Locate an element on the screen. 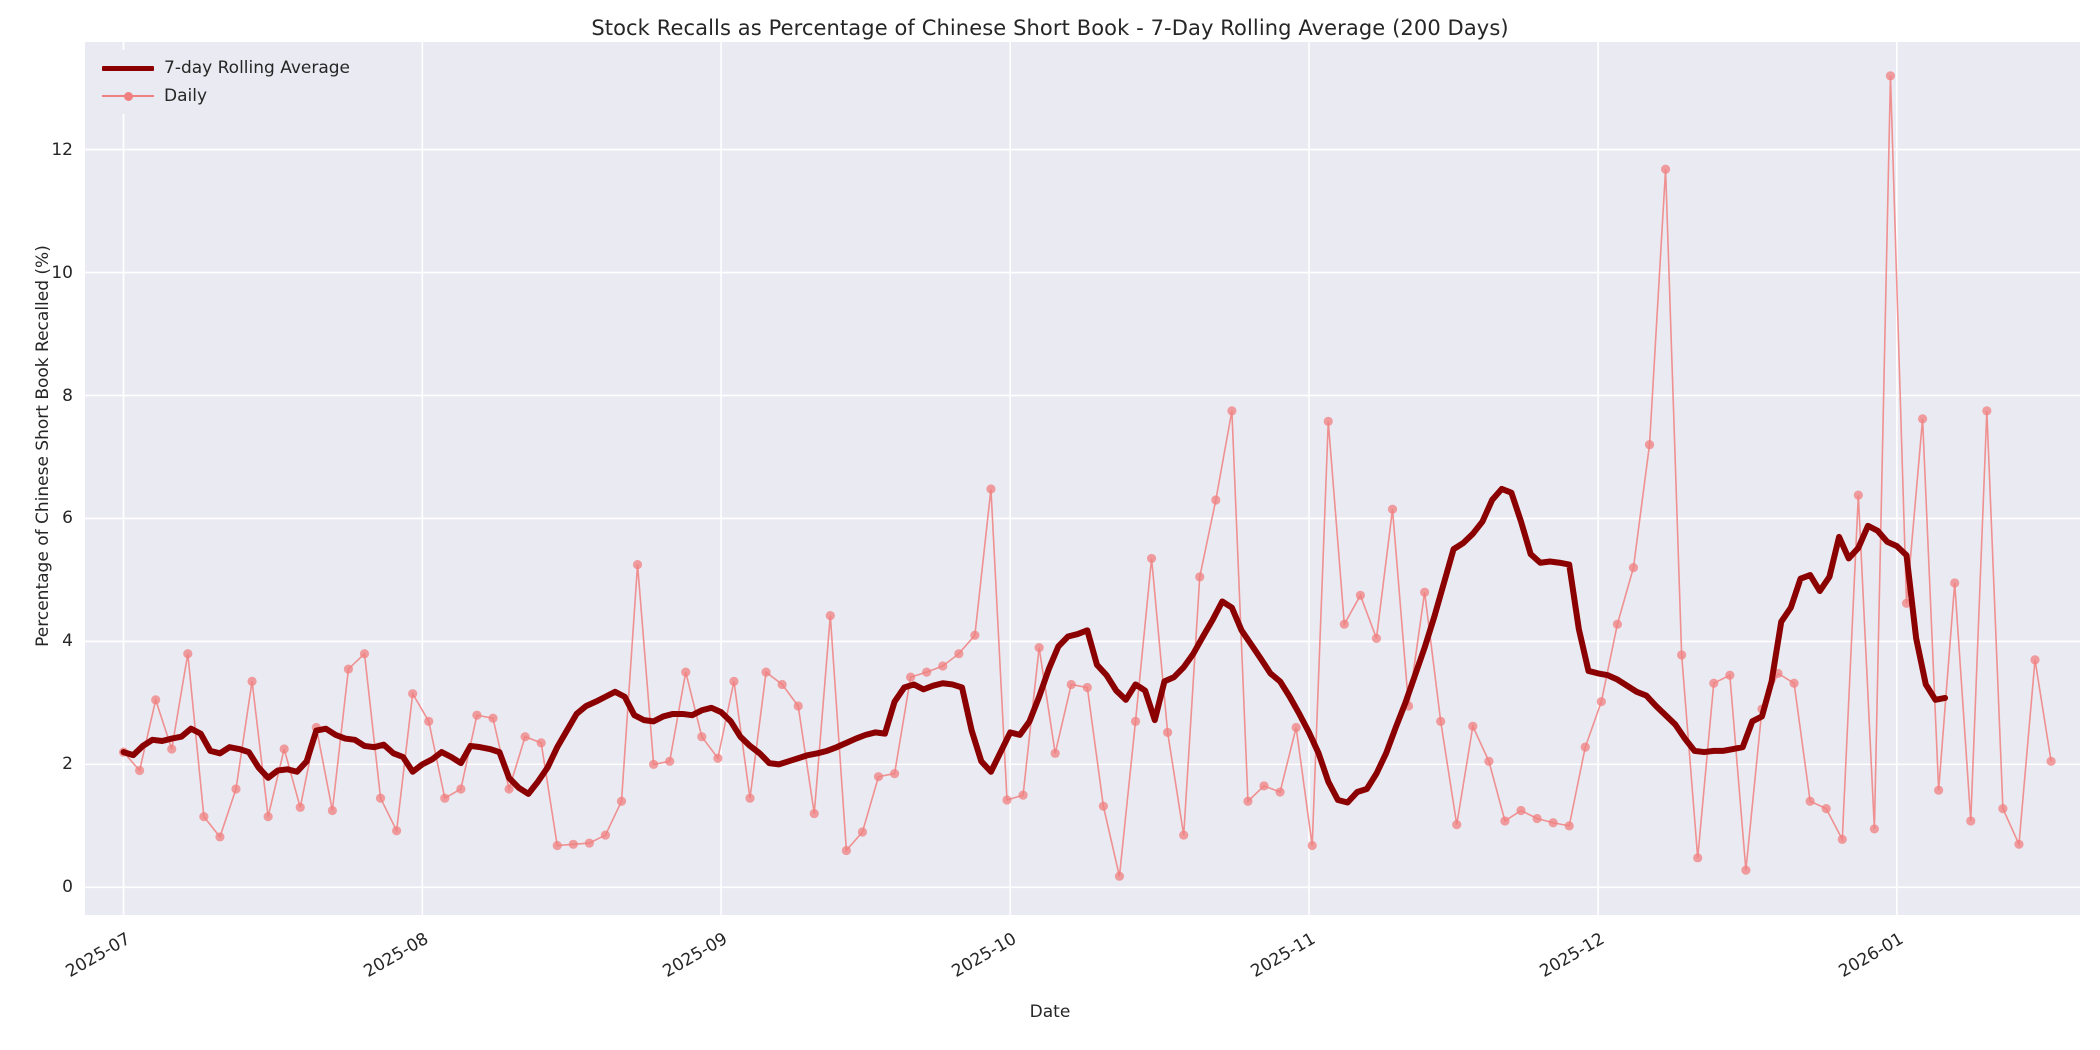 This screenshot has width=2100, height=1050. y-tick-label: 0 is located at coordinates (67, 887).